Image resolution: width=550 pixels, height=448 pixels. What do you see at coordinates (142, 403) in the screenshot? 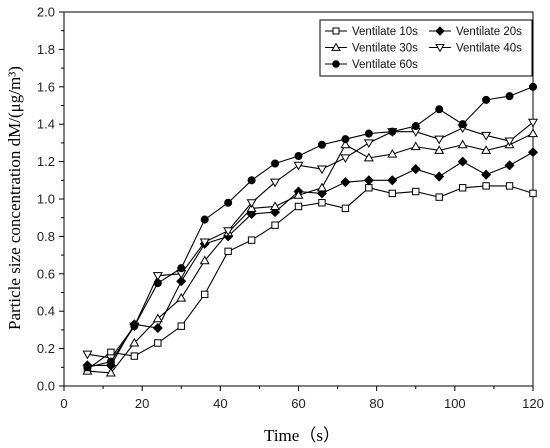
I see `x-tick-label: 20` at bounding box center [142, 403].